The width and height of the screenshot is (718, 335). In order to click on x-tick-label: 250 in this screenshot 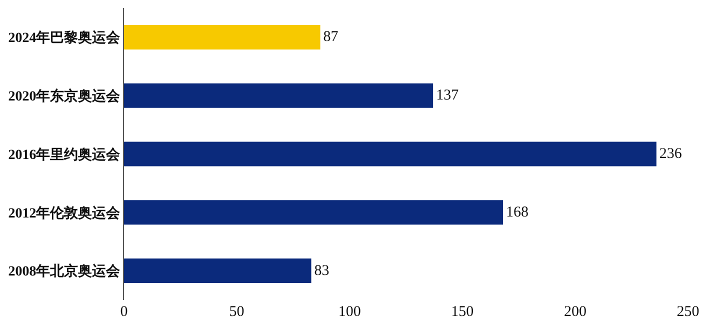, I will do `click(688, 312)`.